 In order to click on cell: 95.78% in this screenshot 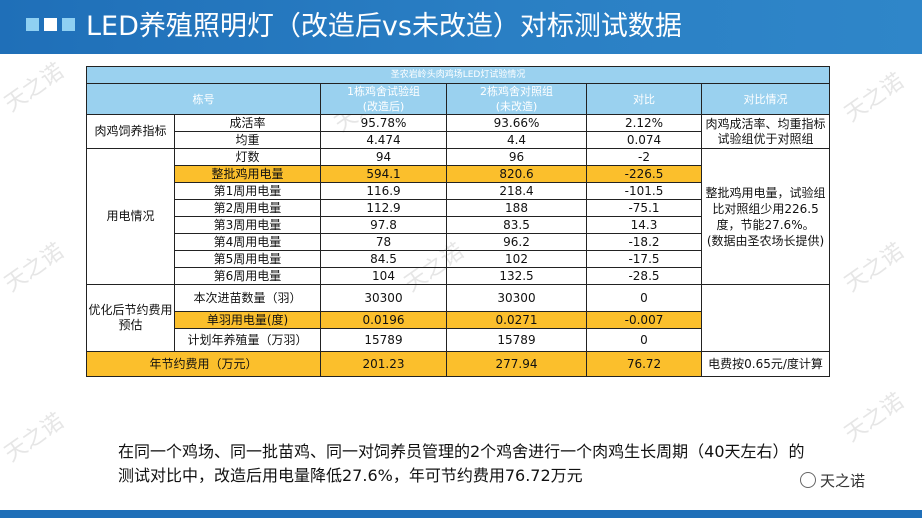, I will do `click(383, 123)`.